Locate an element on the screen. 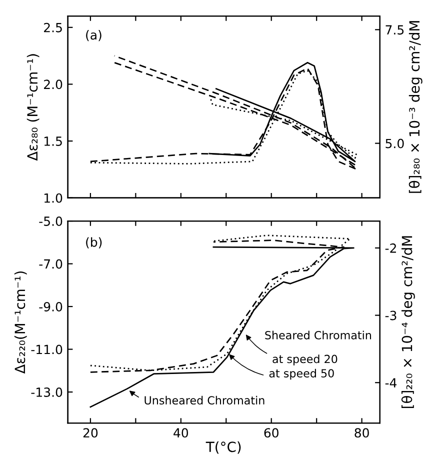 The height and width of the screenshot is (458, 424). y-tick-label: 2.0 is located at coordinates (53, 85).